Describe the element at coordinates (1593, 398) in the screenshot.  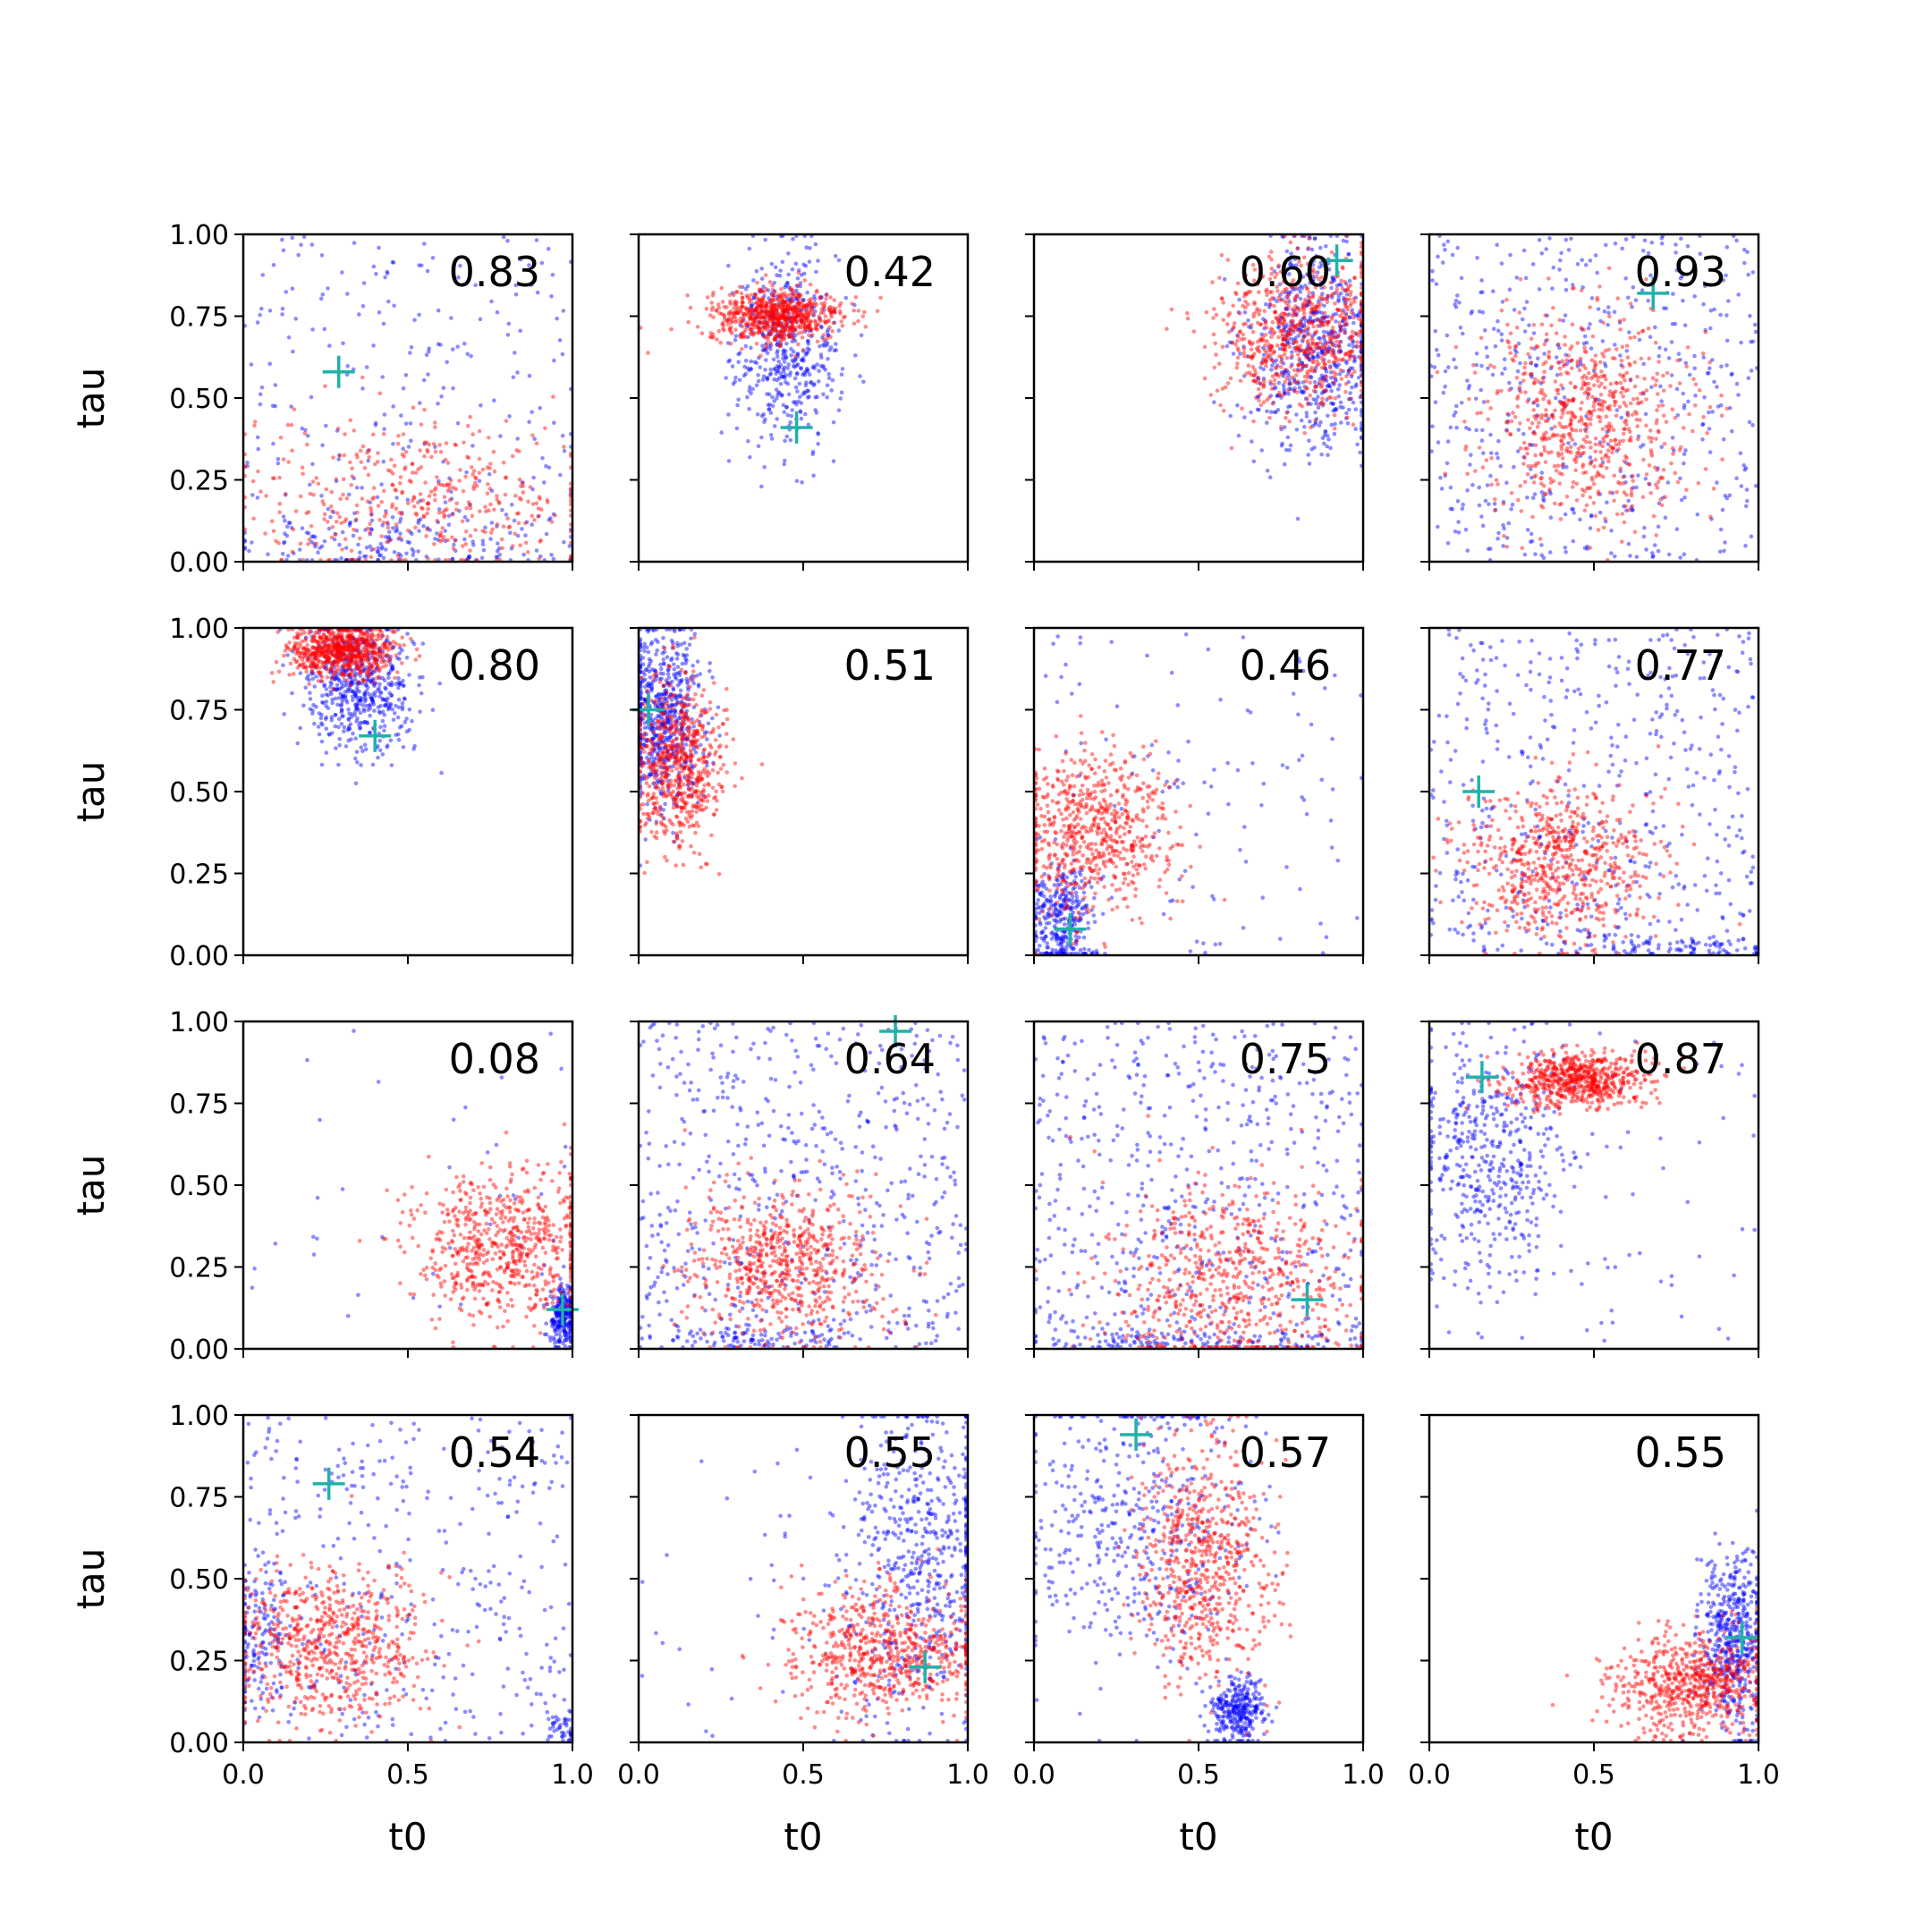
I see `blue-series` at that location.